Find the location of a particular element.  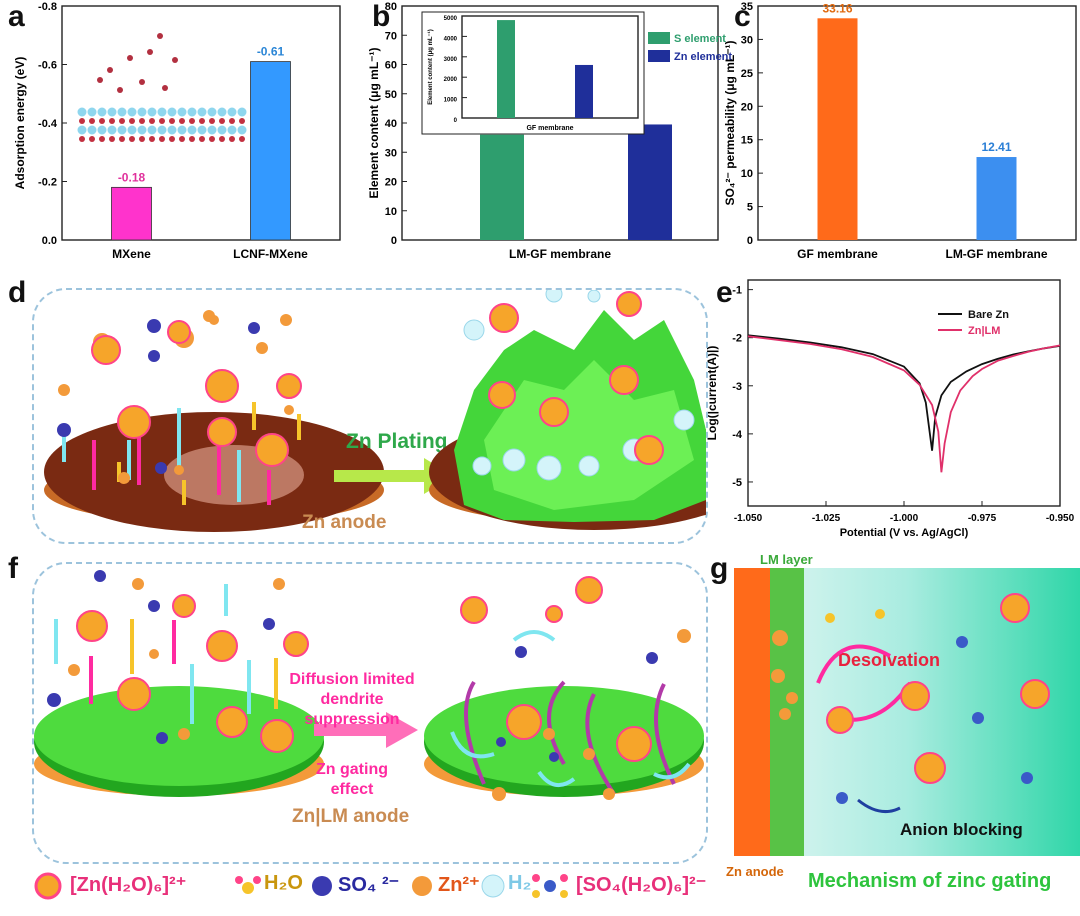

chart-e-ytick-label: -1 is located at coordinates (737, 291).